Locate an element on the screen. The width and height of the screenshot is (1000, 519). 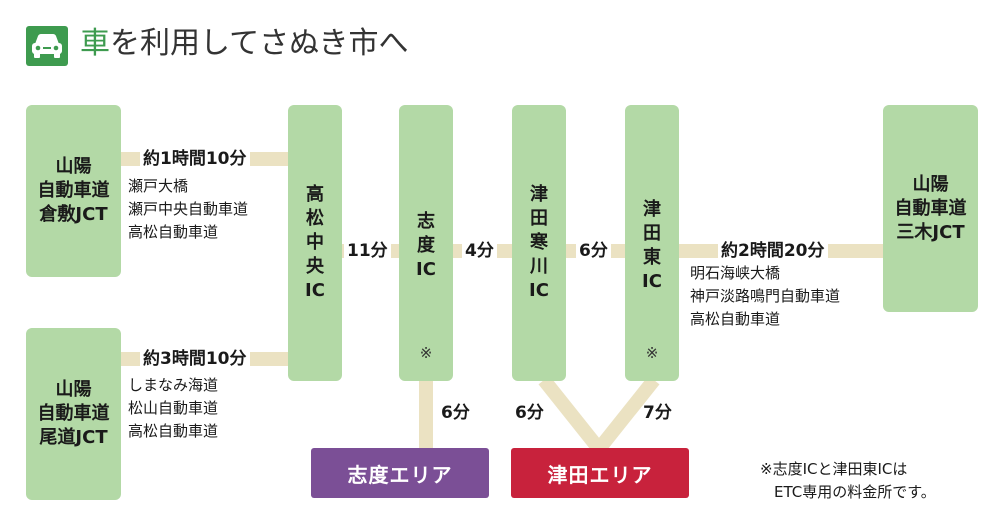
via-kurashiki: 瀬戸大橋 瀬戸中央自動車道 高松自動車道 is located at coordinates (188, 209).